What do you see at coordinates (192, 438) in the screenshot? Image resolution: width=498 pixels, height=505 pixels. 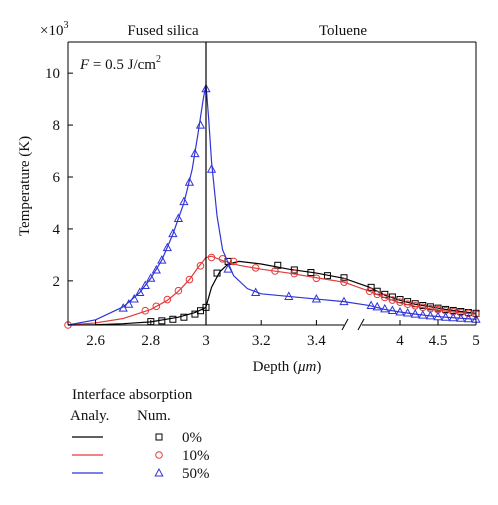 I see `legend-label-0pct: 0%` at bounding box center [192, 438].